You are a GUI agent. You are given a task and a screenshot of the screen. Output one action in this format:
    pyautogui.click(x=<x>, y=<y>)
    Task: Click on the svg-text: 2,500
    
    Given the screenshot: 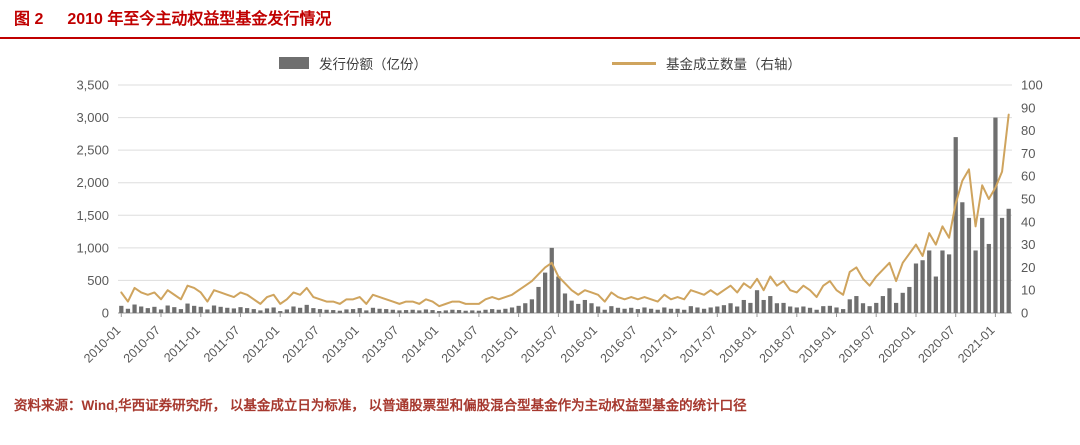 What is the action you would take?
    pyautogui.click(x=92, y=150)
    